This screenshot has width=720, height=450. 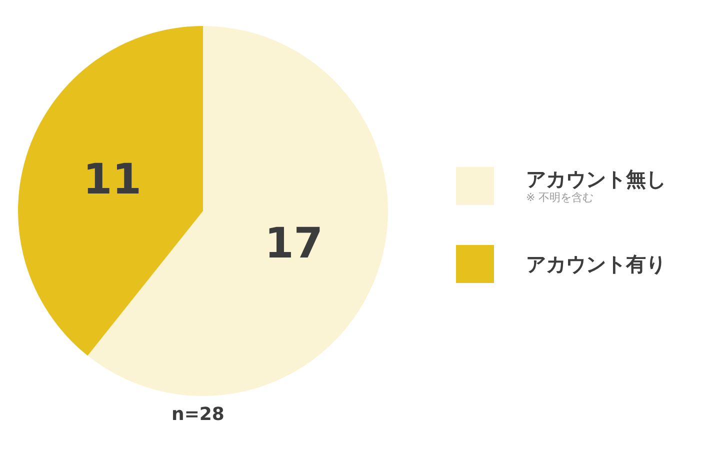 I want to click on data-label: 11, so click(x=112, y=179).